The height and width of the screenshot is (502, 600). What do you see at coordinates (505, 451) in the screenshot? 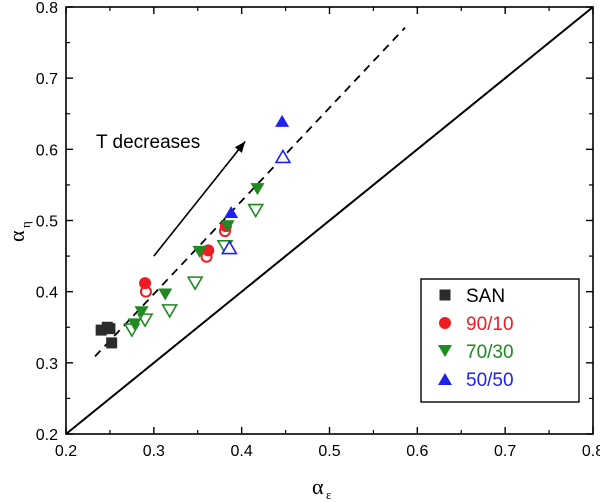
I see `x-tick-label: 0.7` at bounding box center [505, 451].